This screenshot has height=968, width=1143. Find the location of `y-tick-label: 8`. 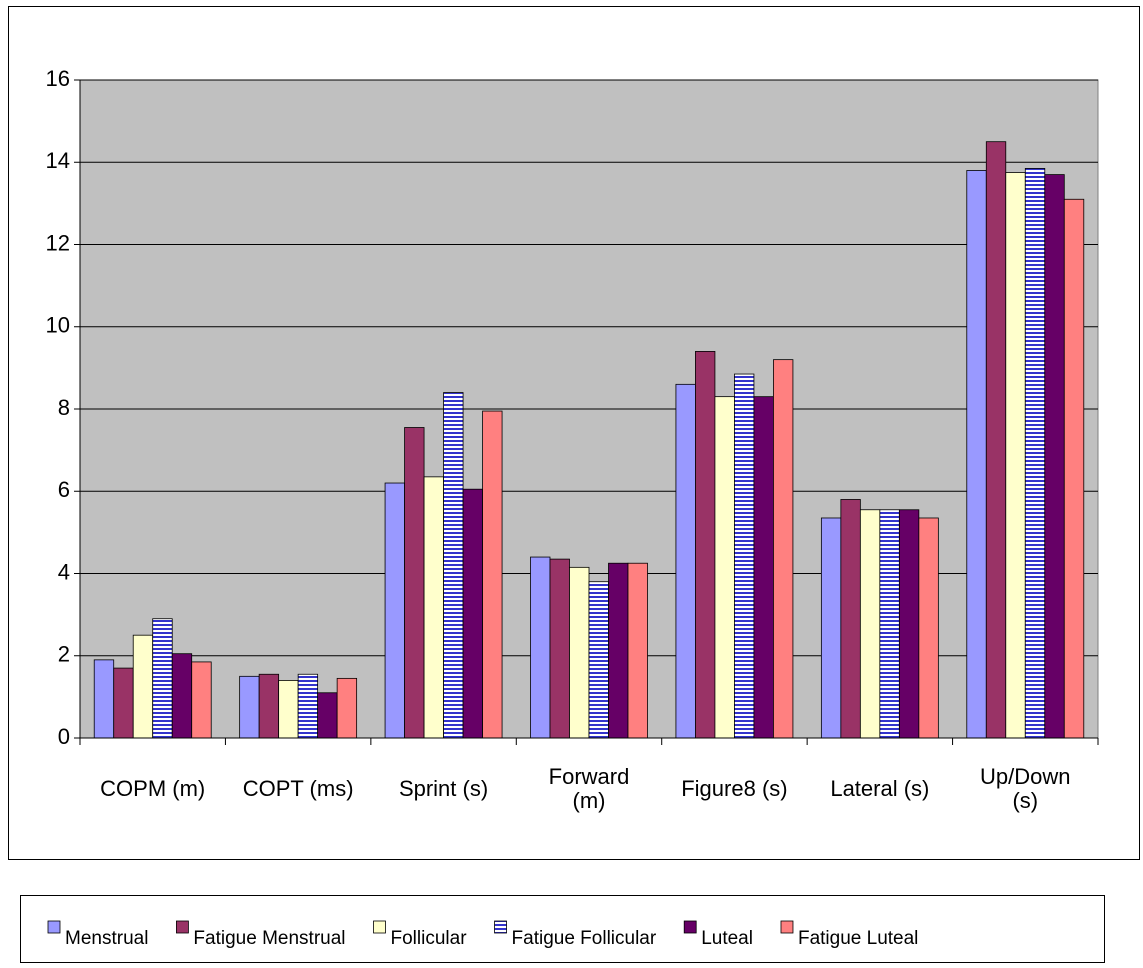

y-tick-label: 8 is located at coordinates (64, 407).